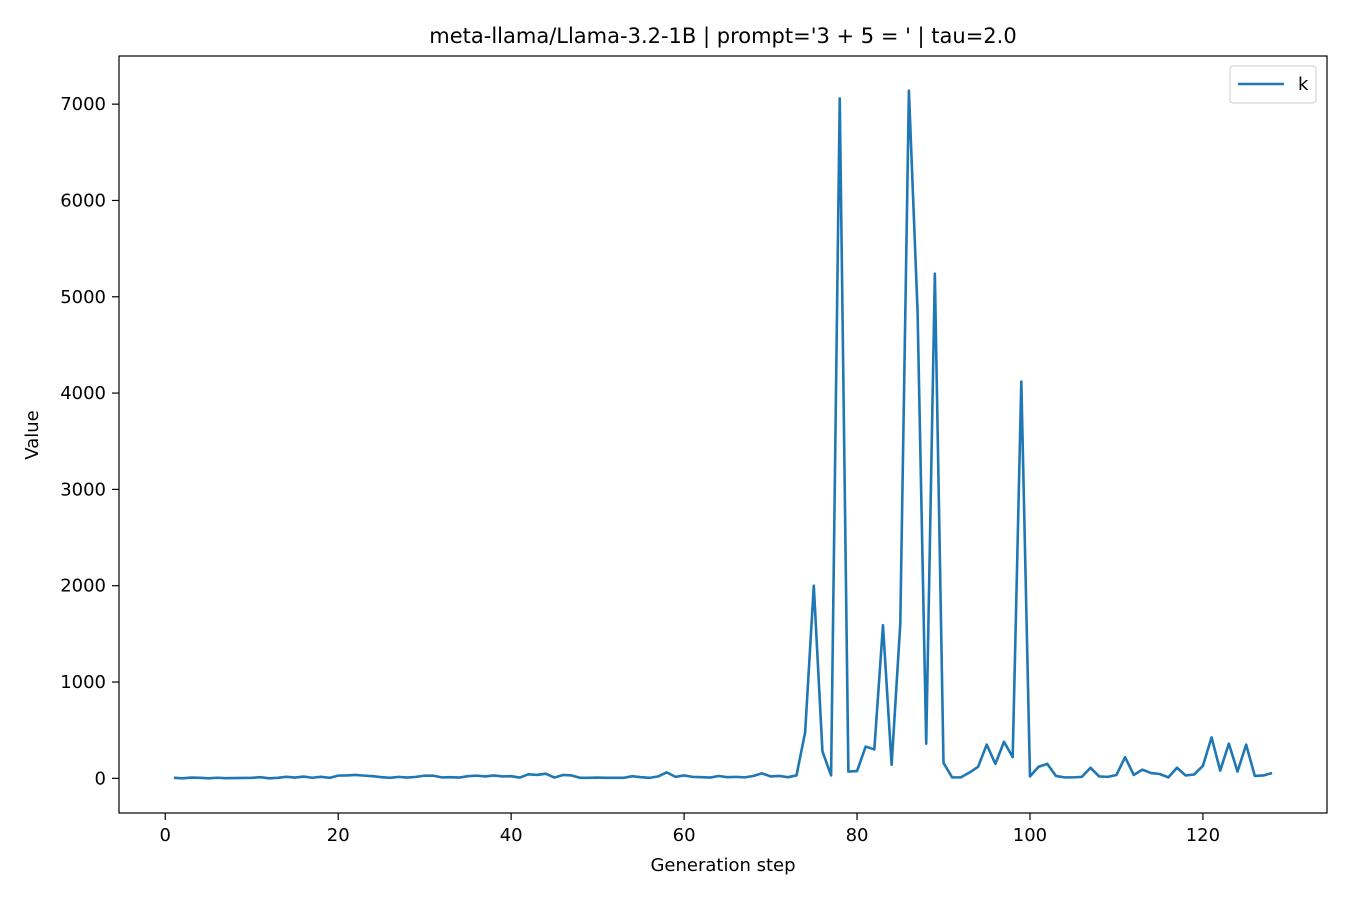 This screenshot has width=1350, height=900. What do you see at coordinates (1203, 835) in the screenshot?
I see `x-tick-label: 120` at bounding box center [1203, 835].